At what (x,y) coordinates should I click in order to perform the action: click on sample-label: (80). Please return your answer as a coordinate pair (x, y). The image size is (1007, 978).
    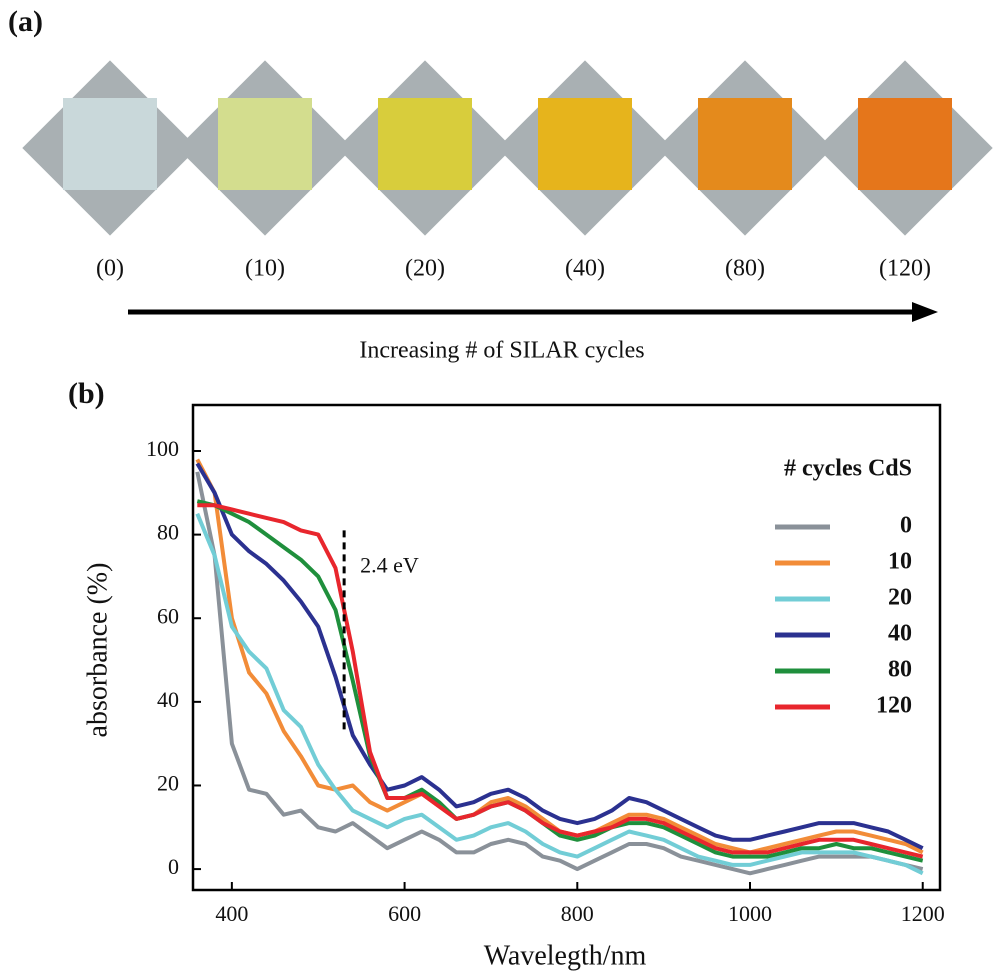
    Looking at the image, I should click on (745, 269).